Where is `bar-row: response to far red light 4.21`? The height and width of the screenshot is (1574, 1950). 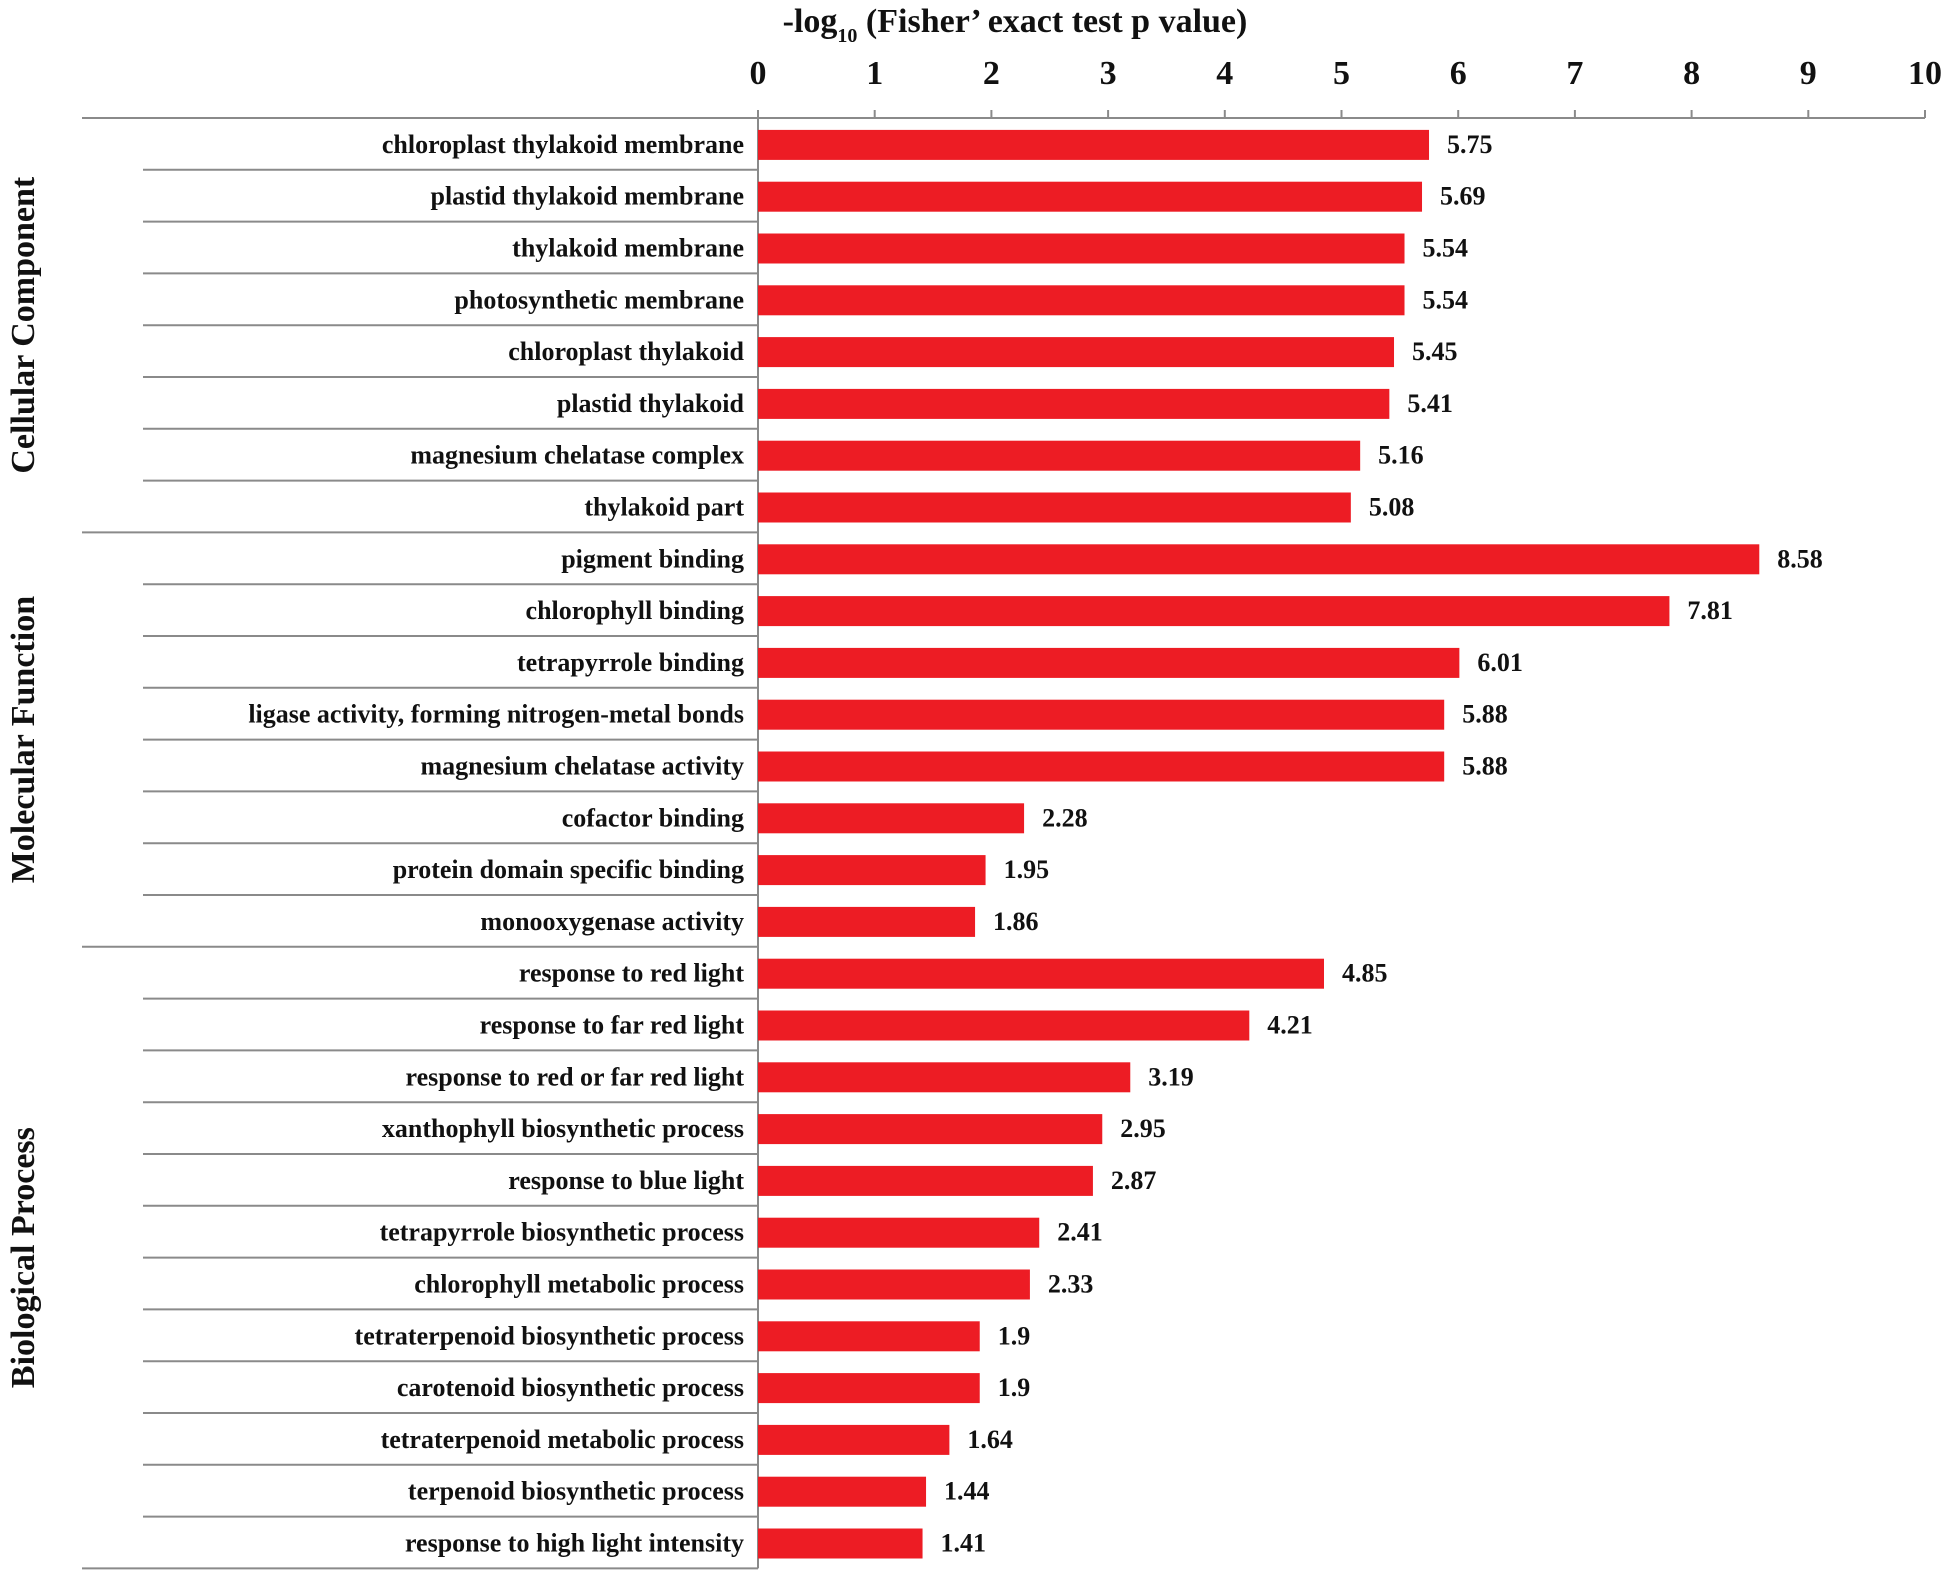 bar-row: response to far red light 4.21 is located at coordinates (896, 1025).